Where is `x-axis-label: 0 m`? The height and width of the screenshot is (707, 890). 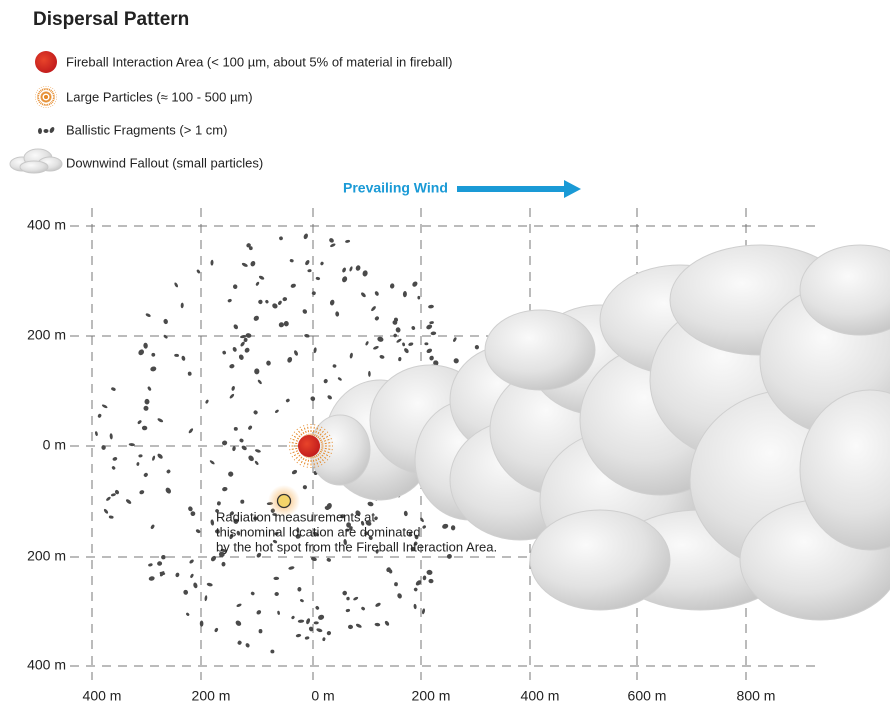 x-axis-label: 0 m is located at coordinates (322, 696).